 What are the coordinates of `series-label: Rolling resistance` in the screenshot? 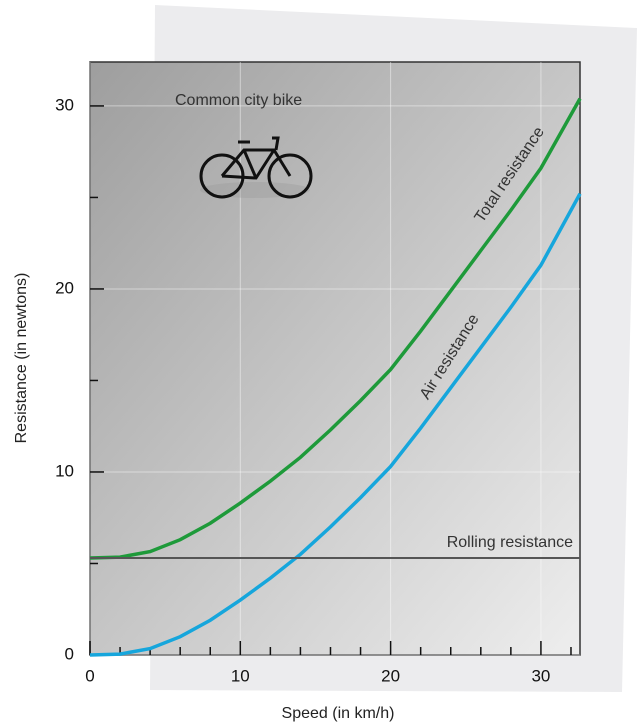 It's located at (510, 542).